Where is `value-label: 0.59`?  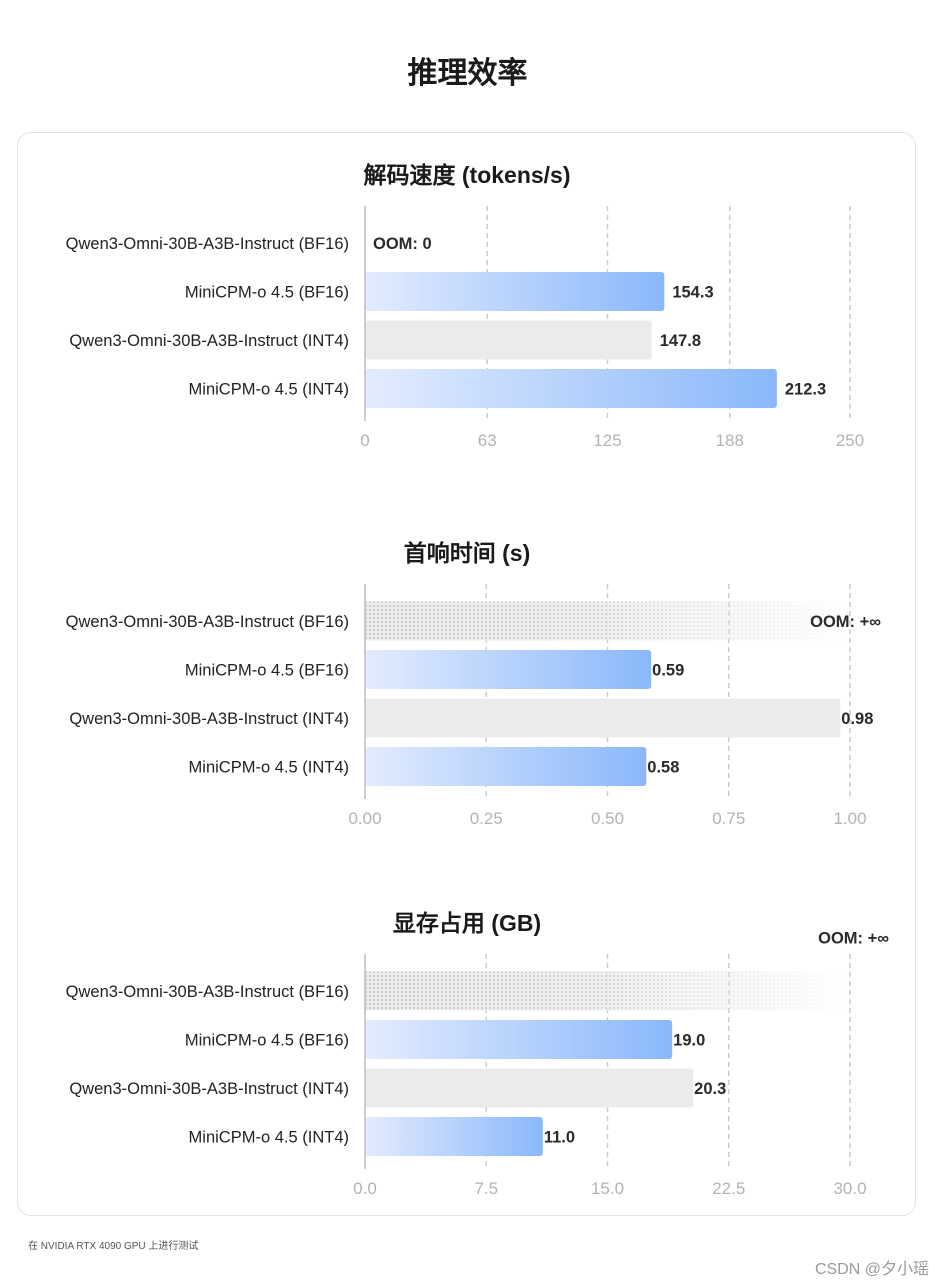
value-label: 0.59 is located at coordinates (668, 671).